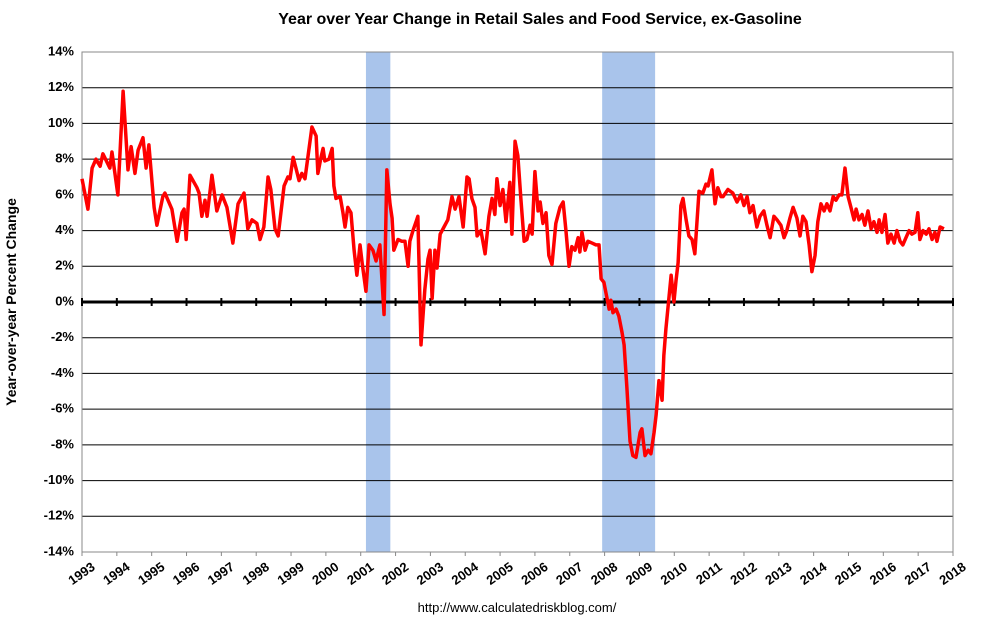 The height and width of the screenshot is (622, 986). Describe the element at coordinates (64, 300) in the screenshot. I see `y-tick-label: 0%` at that location.